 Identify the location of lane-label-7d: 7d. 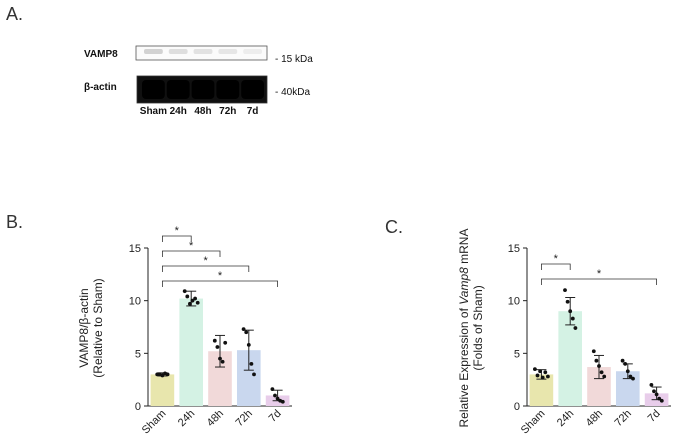
(253, 111).